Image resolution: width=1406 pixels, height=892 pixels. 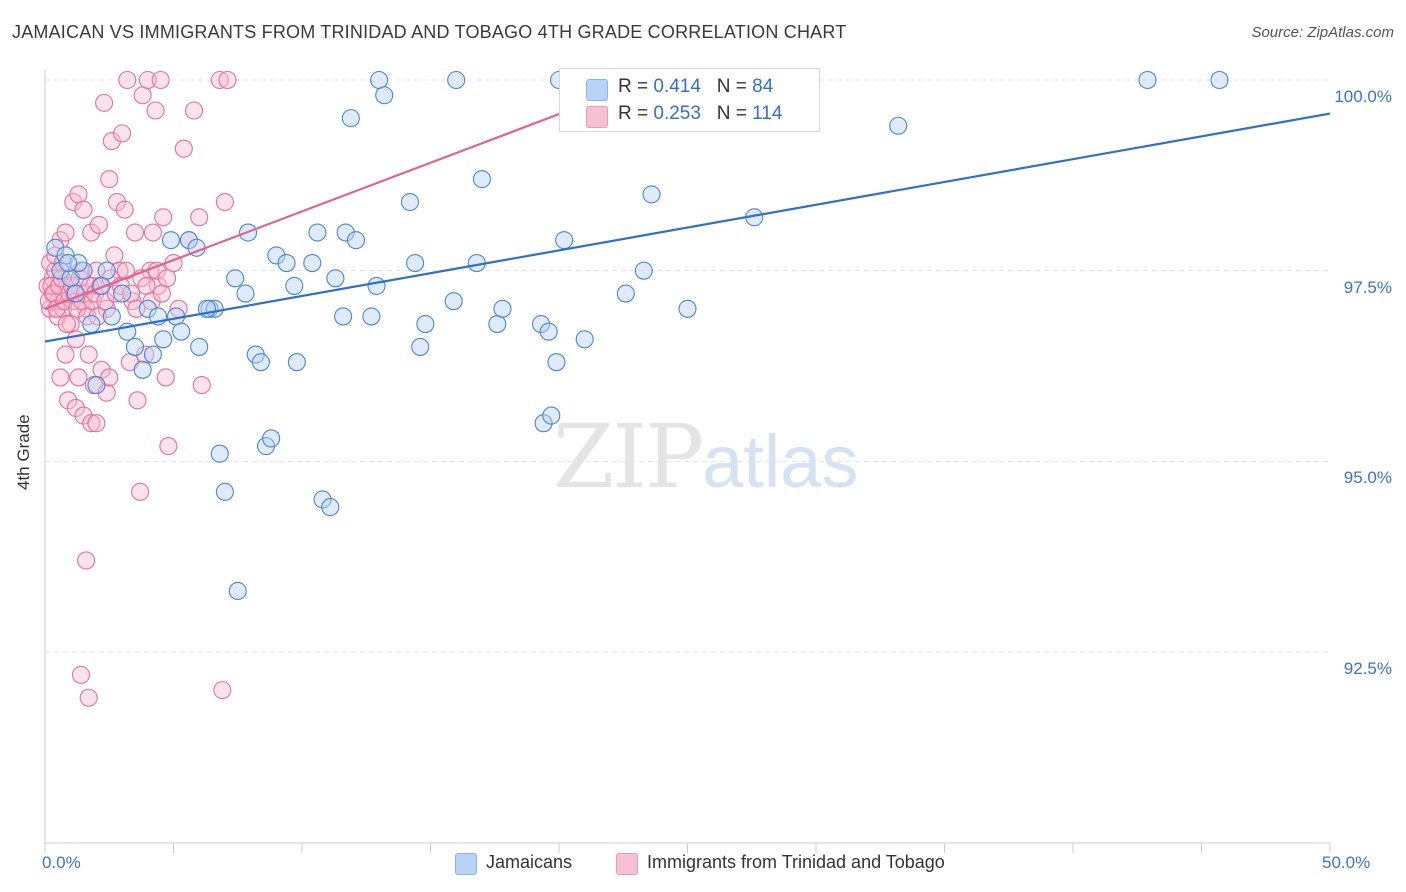 What do you see at coordinates (677, 113) in the screenshot?
I see `legend-r-value: 0.253` at bounding box center [677, 113].